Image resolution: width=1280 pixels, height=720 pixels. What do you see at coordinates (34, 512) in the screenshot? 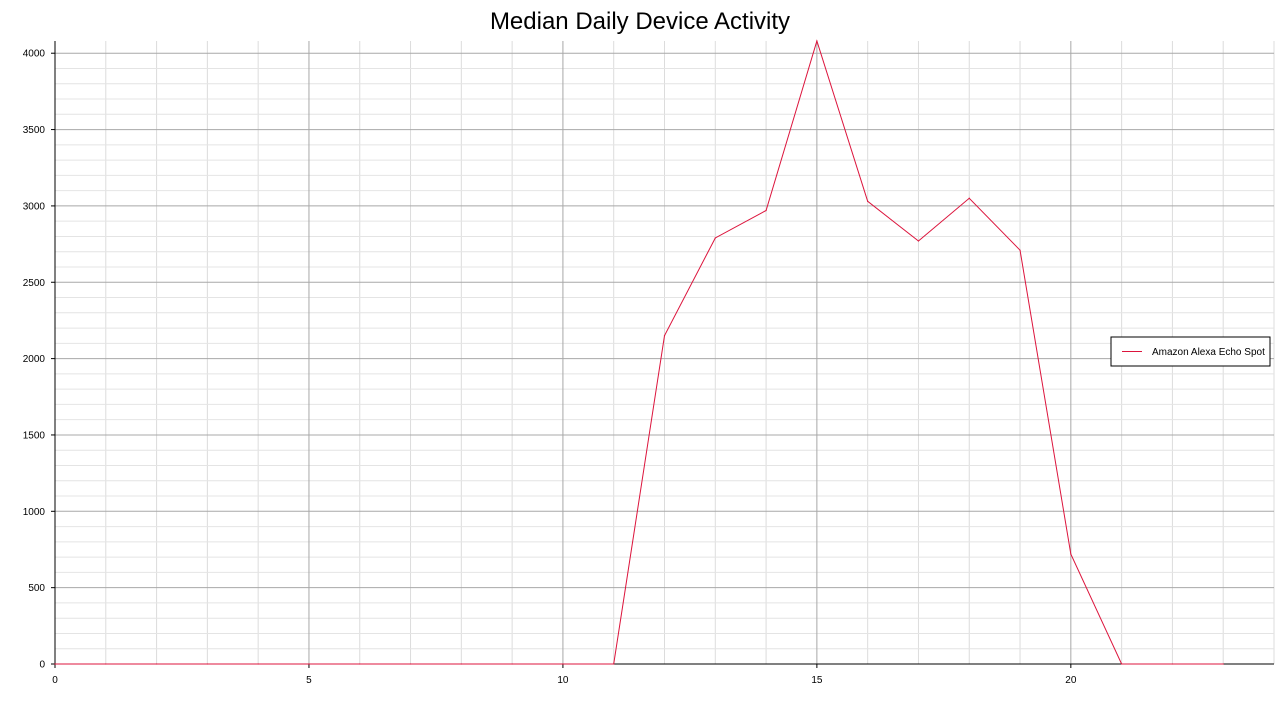
I see `y-tick-label: 1000` at bounding box center [34, 512].